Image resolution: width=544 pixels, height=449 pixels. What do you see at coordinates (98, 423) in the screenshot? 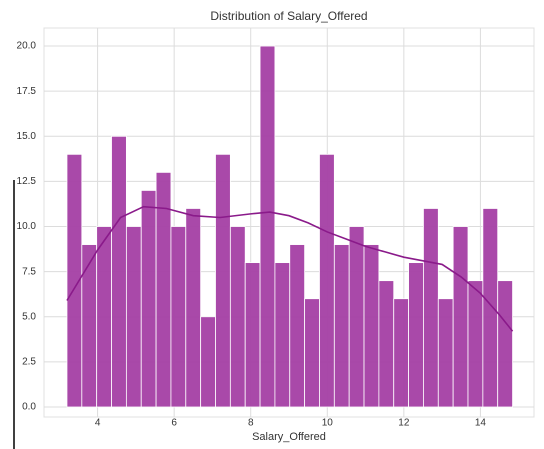
I see `x-tick-label: 4` at bounding box center [98, 423].